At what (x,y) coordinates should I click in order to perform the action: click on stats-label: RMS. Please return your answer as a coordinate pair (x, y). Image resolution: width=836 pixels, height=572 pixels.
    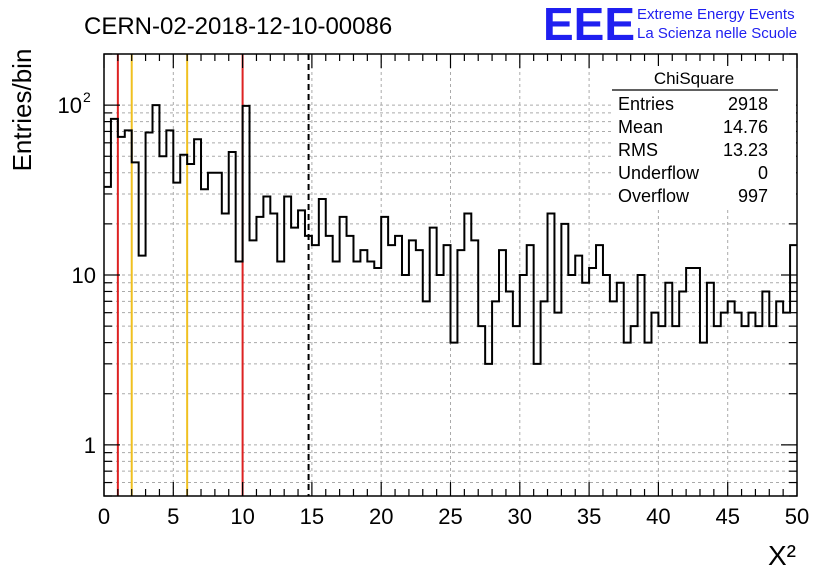
    Looking at the image, I should click on (638, 150).